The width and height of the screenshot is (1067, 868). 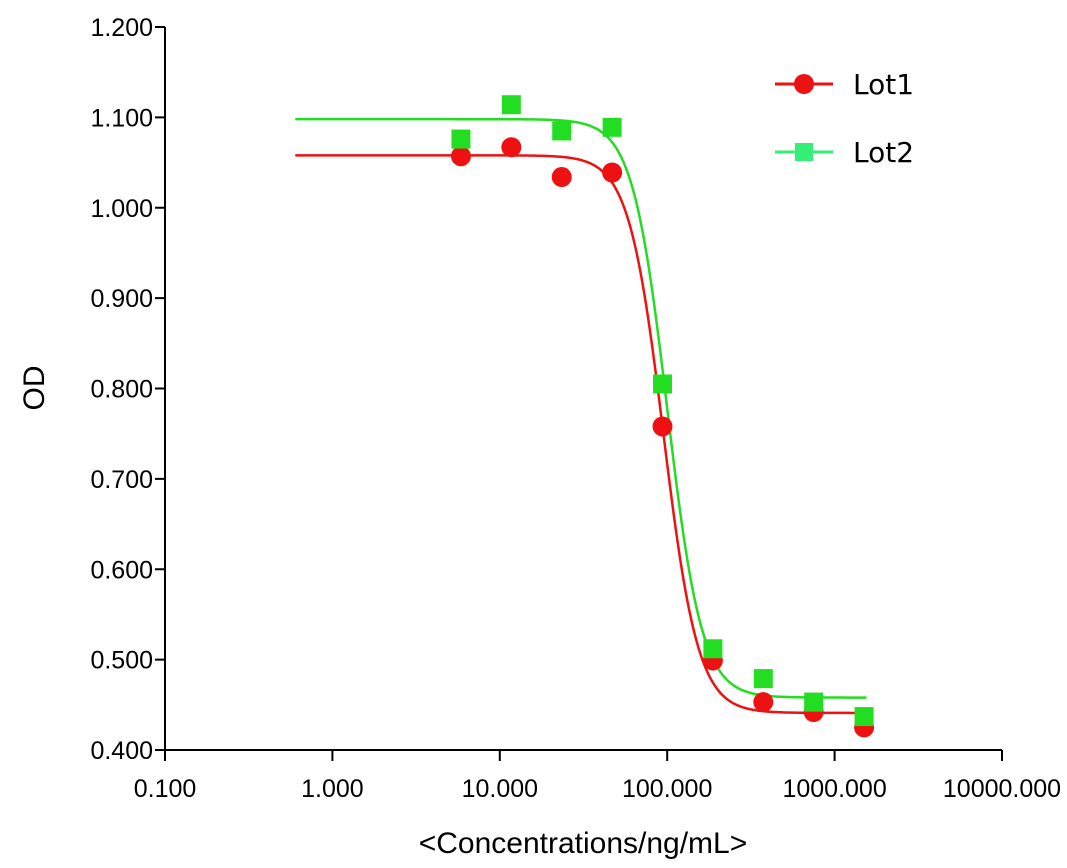 I want to click on y-tick-label: 0.700, so click(x=121, y=480).